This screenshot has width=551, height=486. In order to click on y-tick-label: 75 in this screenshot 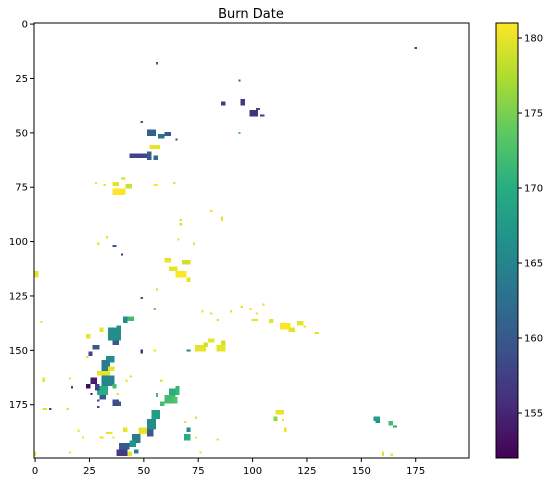, I will do `click(21, 188)`.